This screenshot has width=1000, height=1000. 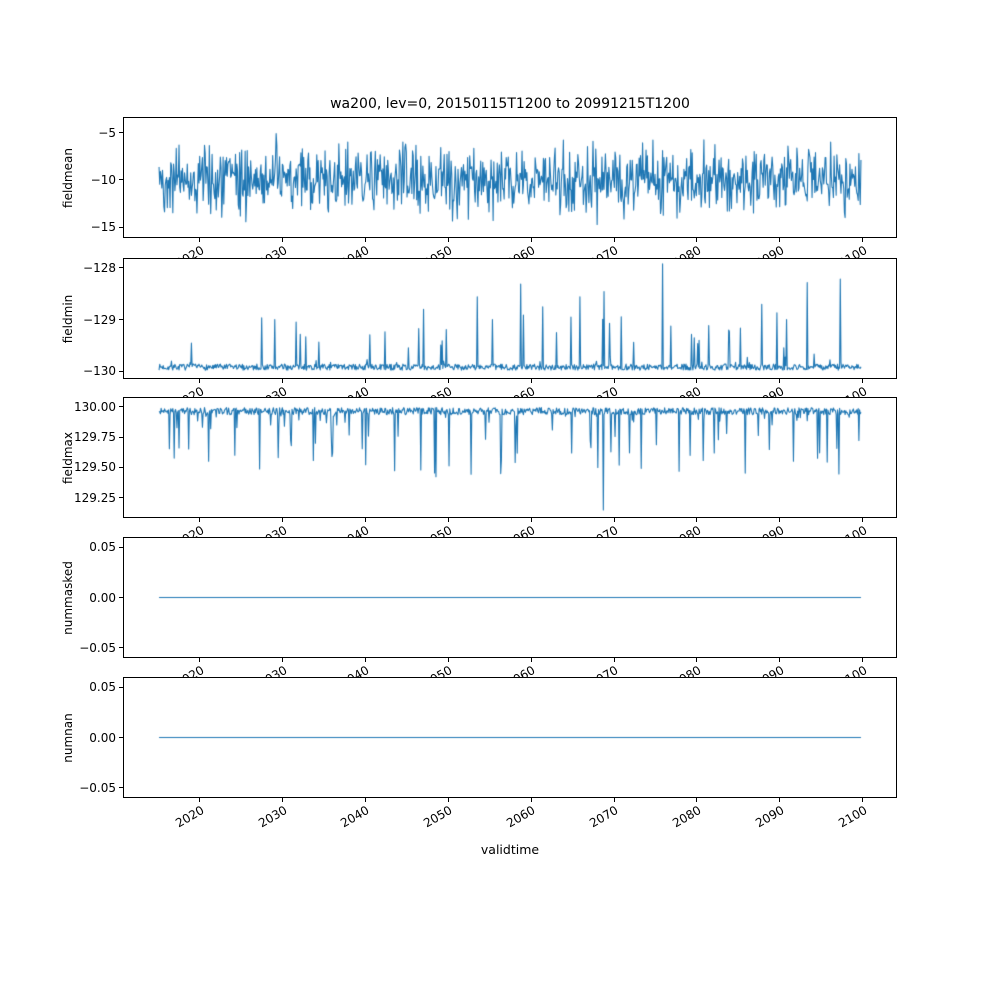 What do you see at coordinates (686, 817) in the screenshot?
I see `x-tick-label: 2080` at bounding box center [686, 817].